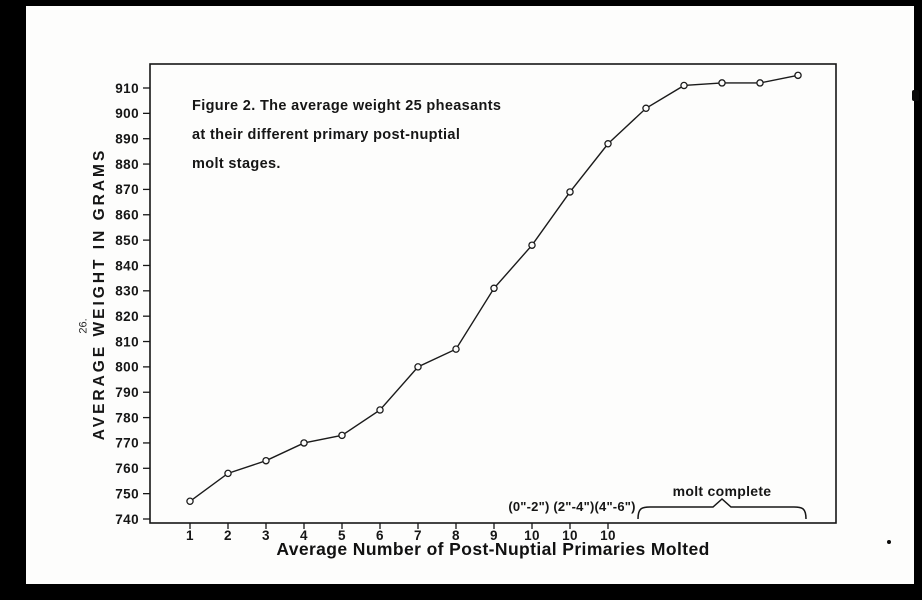  What do you see at coordinates (304, 535) in the screenshot?
I see `x-tick-label: 4` at bounding box center [304, 535].